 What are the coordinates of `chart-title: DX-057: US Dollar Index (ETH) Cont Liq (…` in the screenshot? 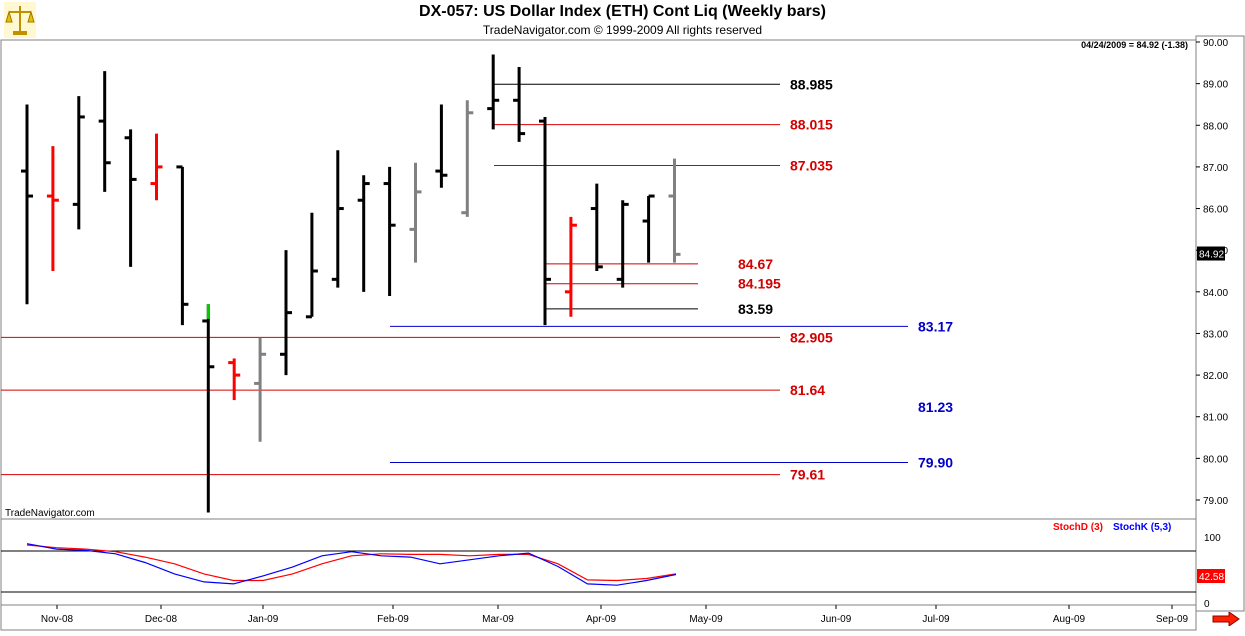 It's located at (622, 11).